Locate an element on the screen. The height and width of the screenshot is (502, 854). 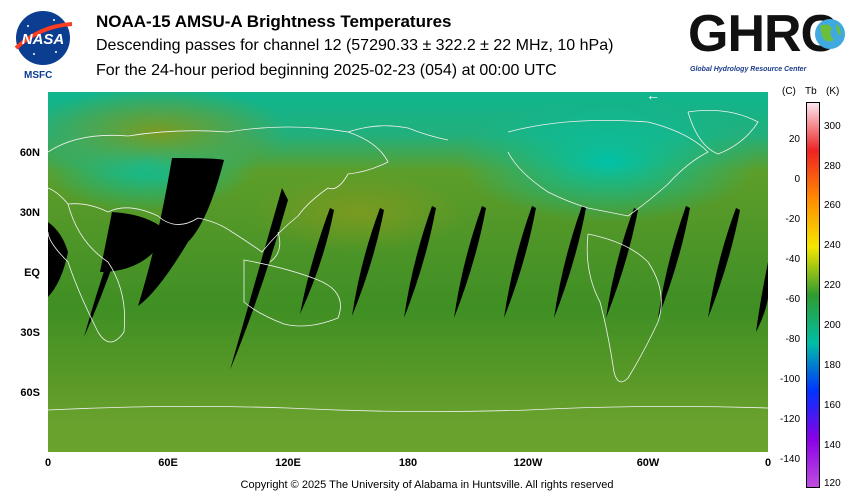
colorbar-c-tick: -40 is located at coordinates (792, 259).